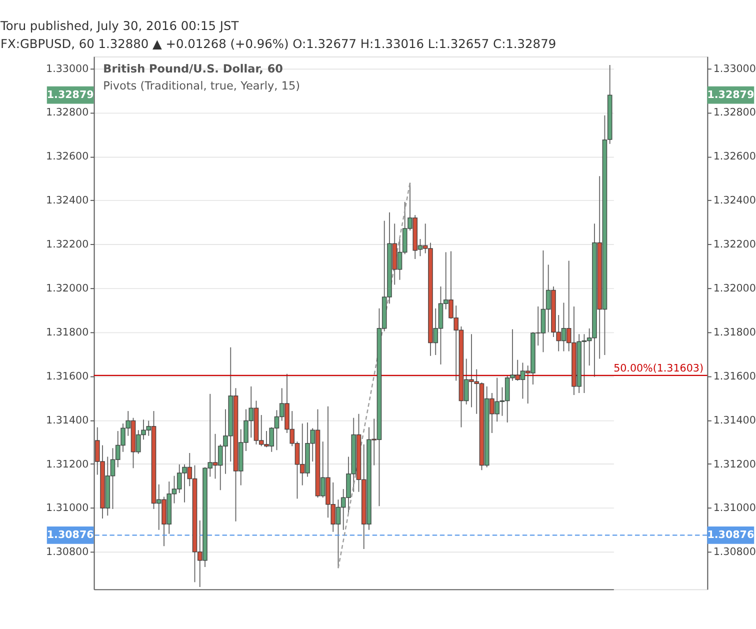 The height and width of the screenshot is (629, 756). What do you see at coordinates (70, 534) in the screenshot?
I see `ref-line-label: 1.30876` at bounding box center [70, 534].